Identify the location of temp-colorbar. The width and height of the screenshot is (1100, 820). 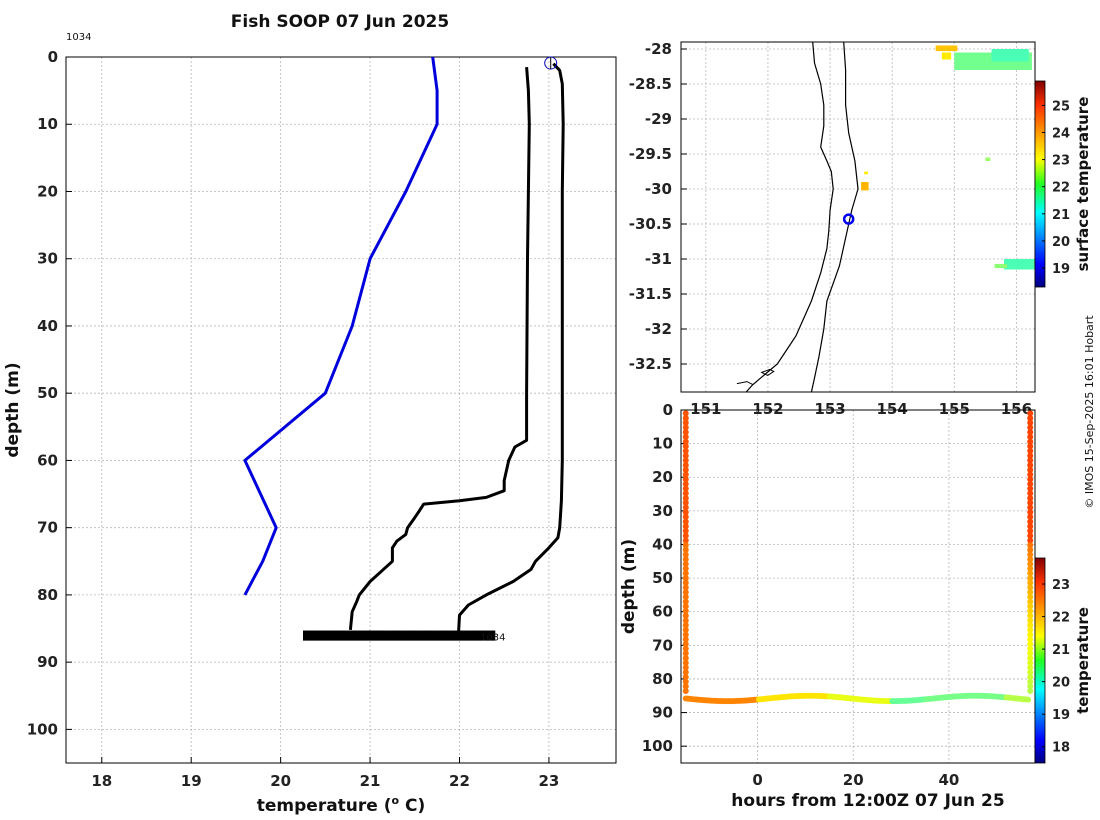
(1040, 660).